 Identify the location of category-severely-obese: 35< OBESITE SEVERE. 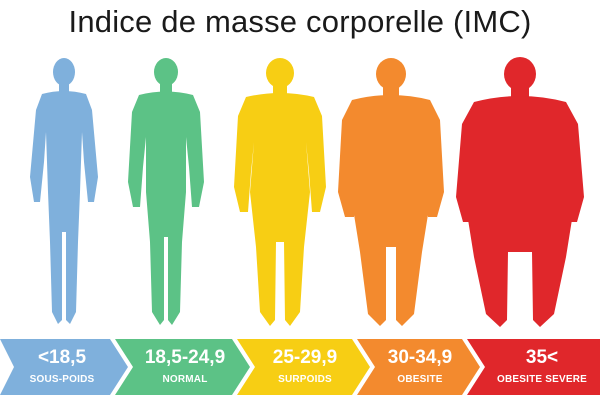
(542, 367).